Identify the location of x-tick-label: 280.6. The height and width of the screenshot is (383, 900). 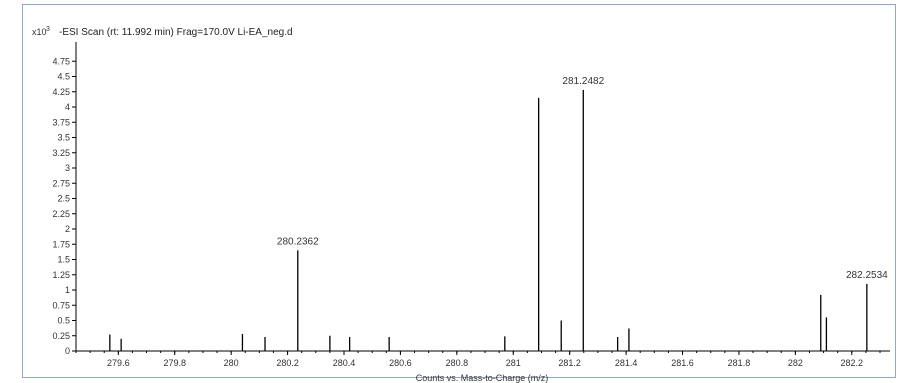
(400, 363).